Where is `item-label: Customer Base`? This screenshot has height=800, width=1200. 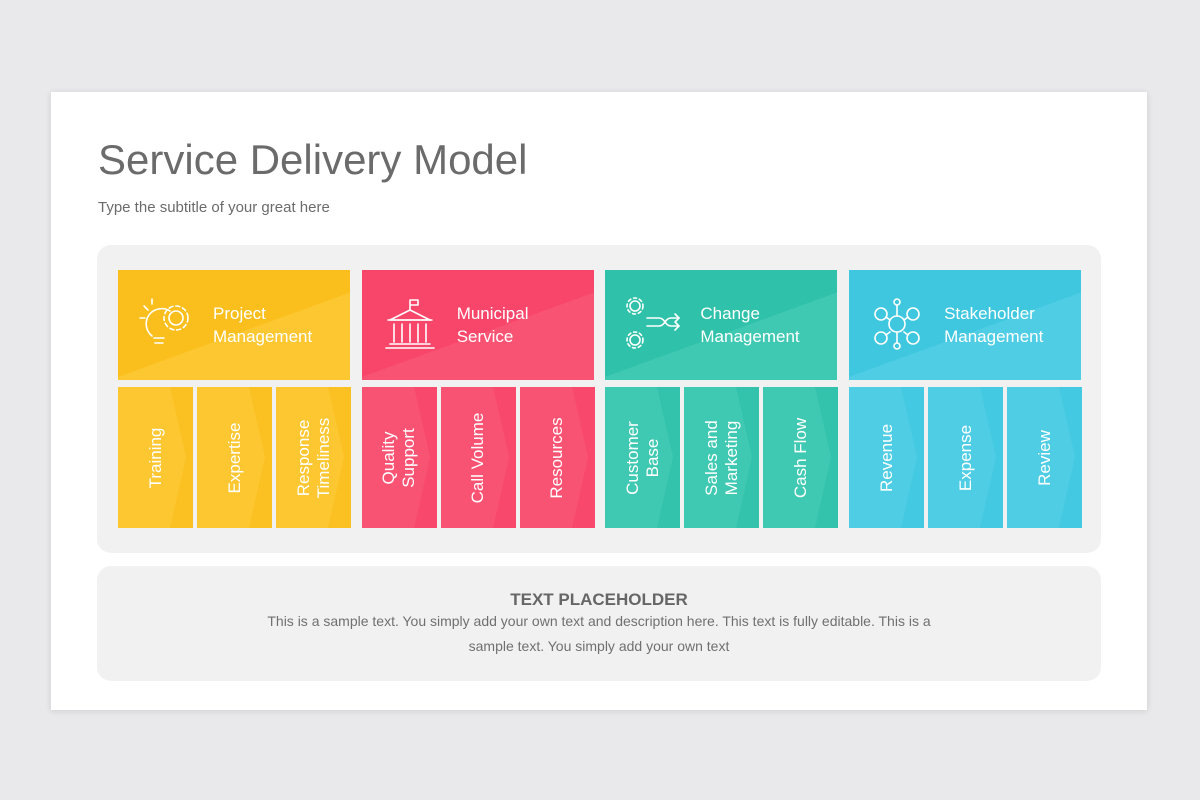
item-label: Customer Base is located at coordinates (642, 457).